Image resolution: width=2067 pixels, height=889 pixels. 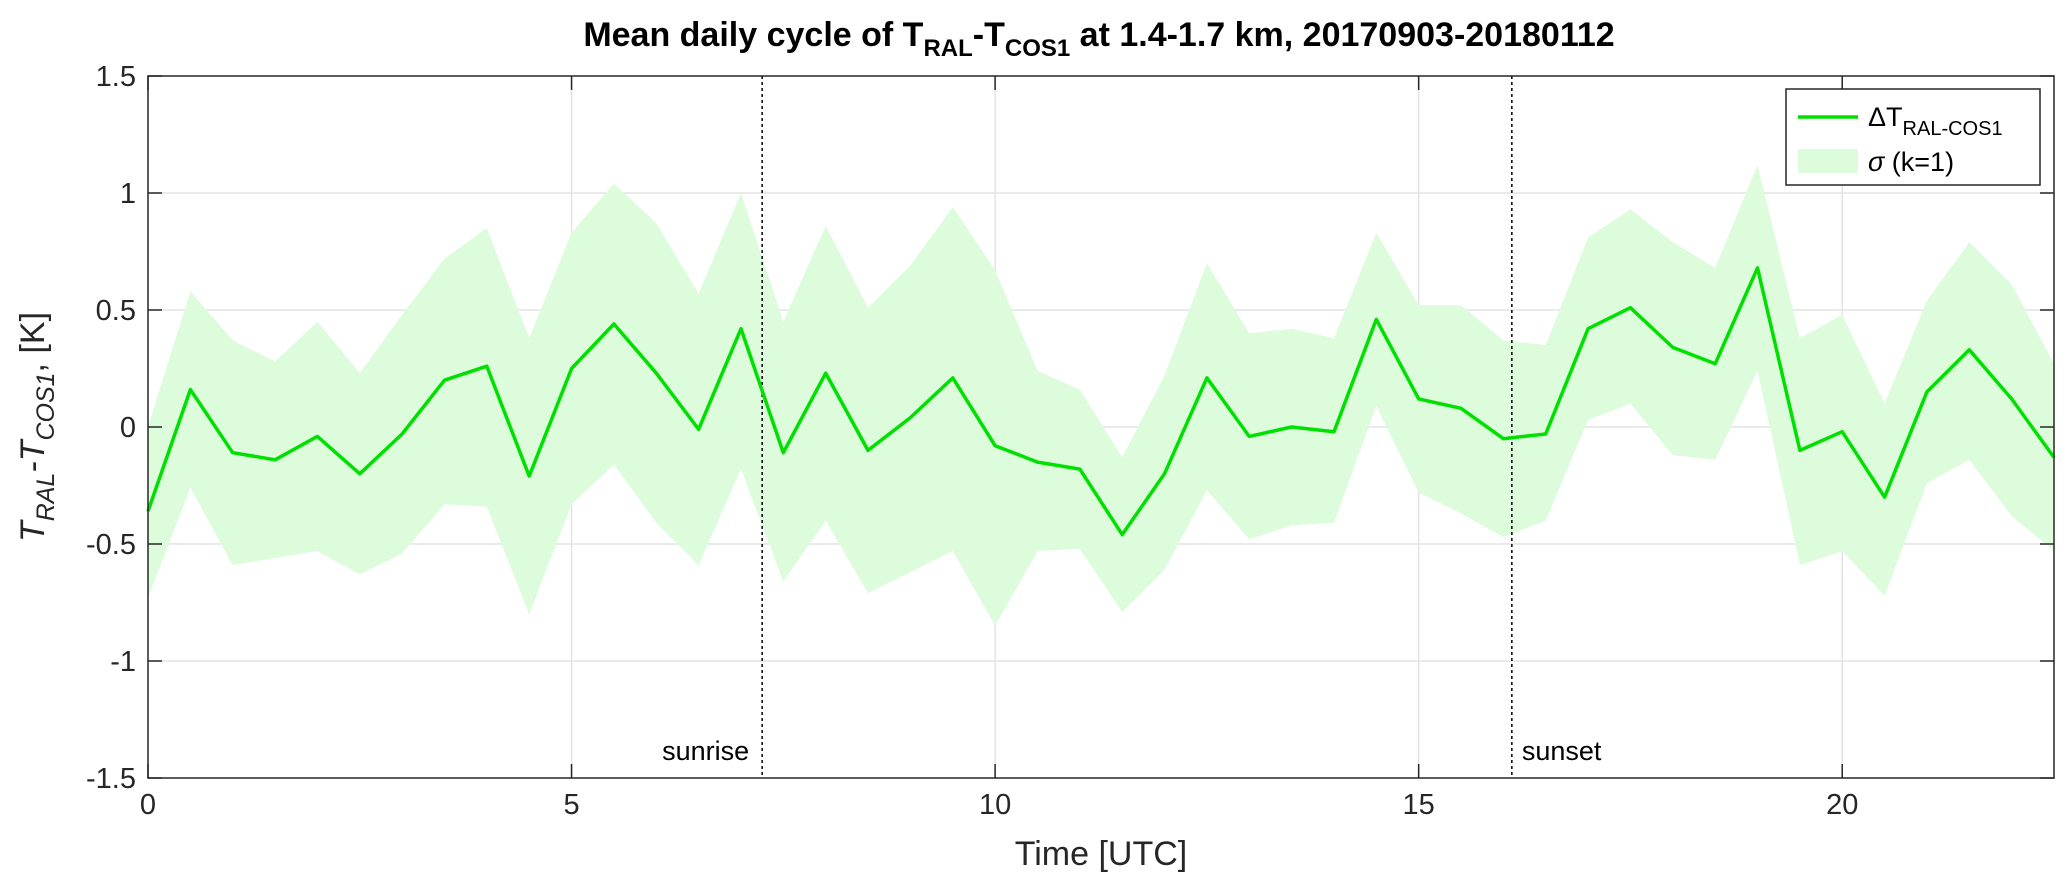 What do you see at coordinates (128, 194) in the screenshot?
I see `y-tick-label-5: 1` at bounding box center [128, 194].